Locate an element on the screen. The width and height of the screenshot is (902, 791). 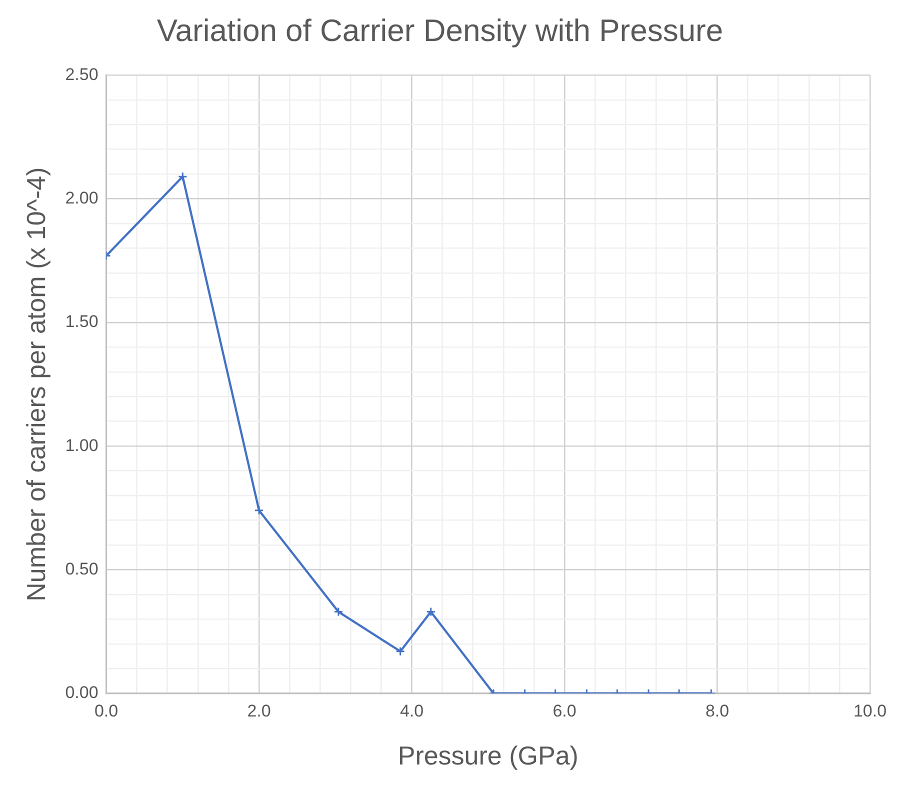
y-axis-title: Number of carriers per atom (x 10^-4) is located at coordinates (35, 384).